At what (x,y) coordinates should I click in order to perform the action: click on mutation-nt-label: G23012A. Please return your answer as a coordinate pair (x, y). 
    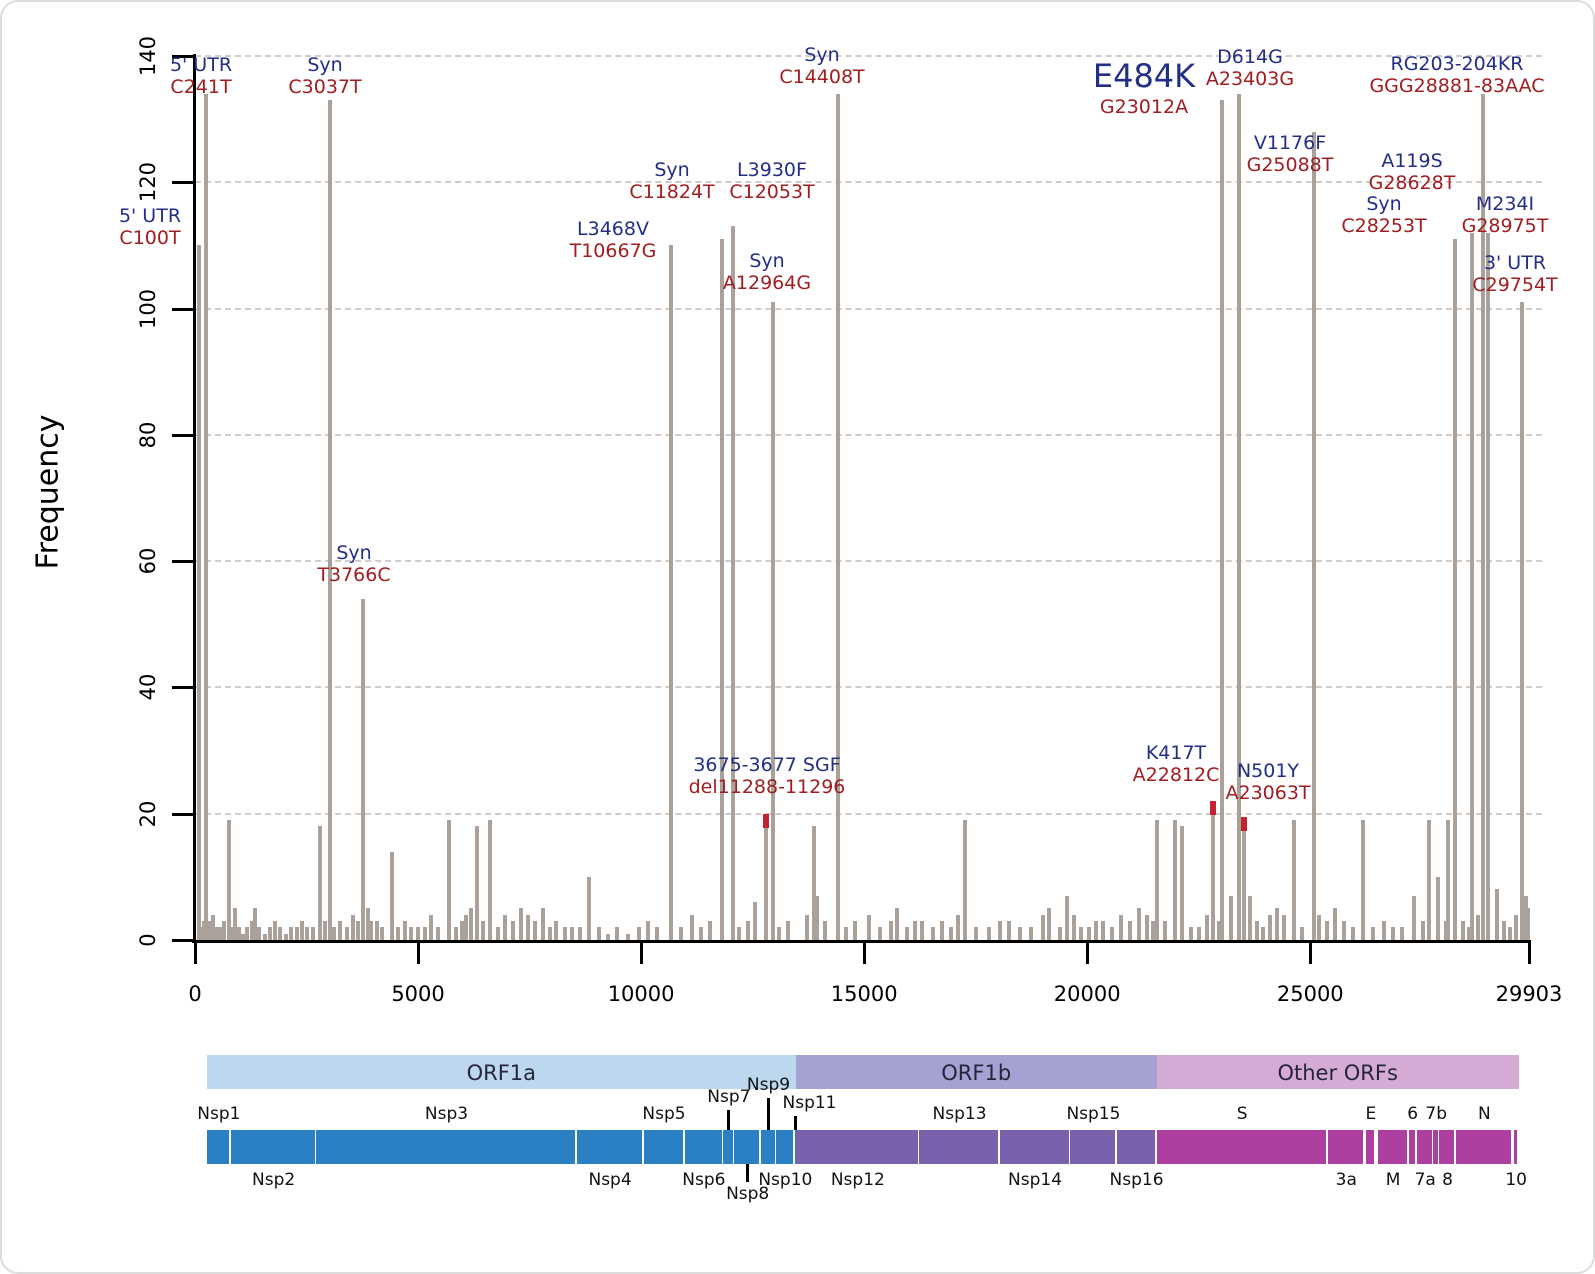
    Looking at the image, I should click on (1144, 106).